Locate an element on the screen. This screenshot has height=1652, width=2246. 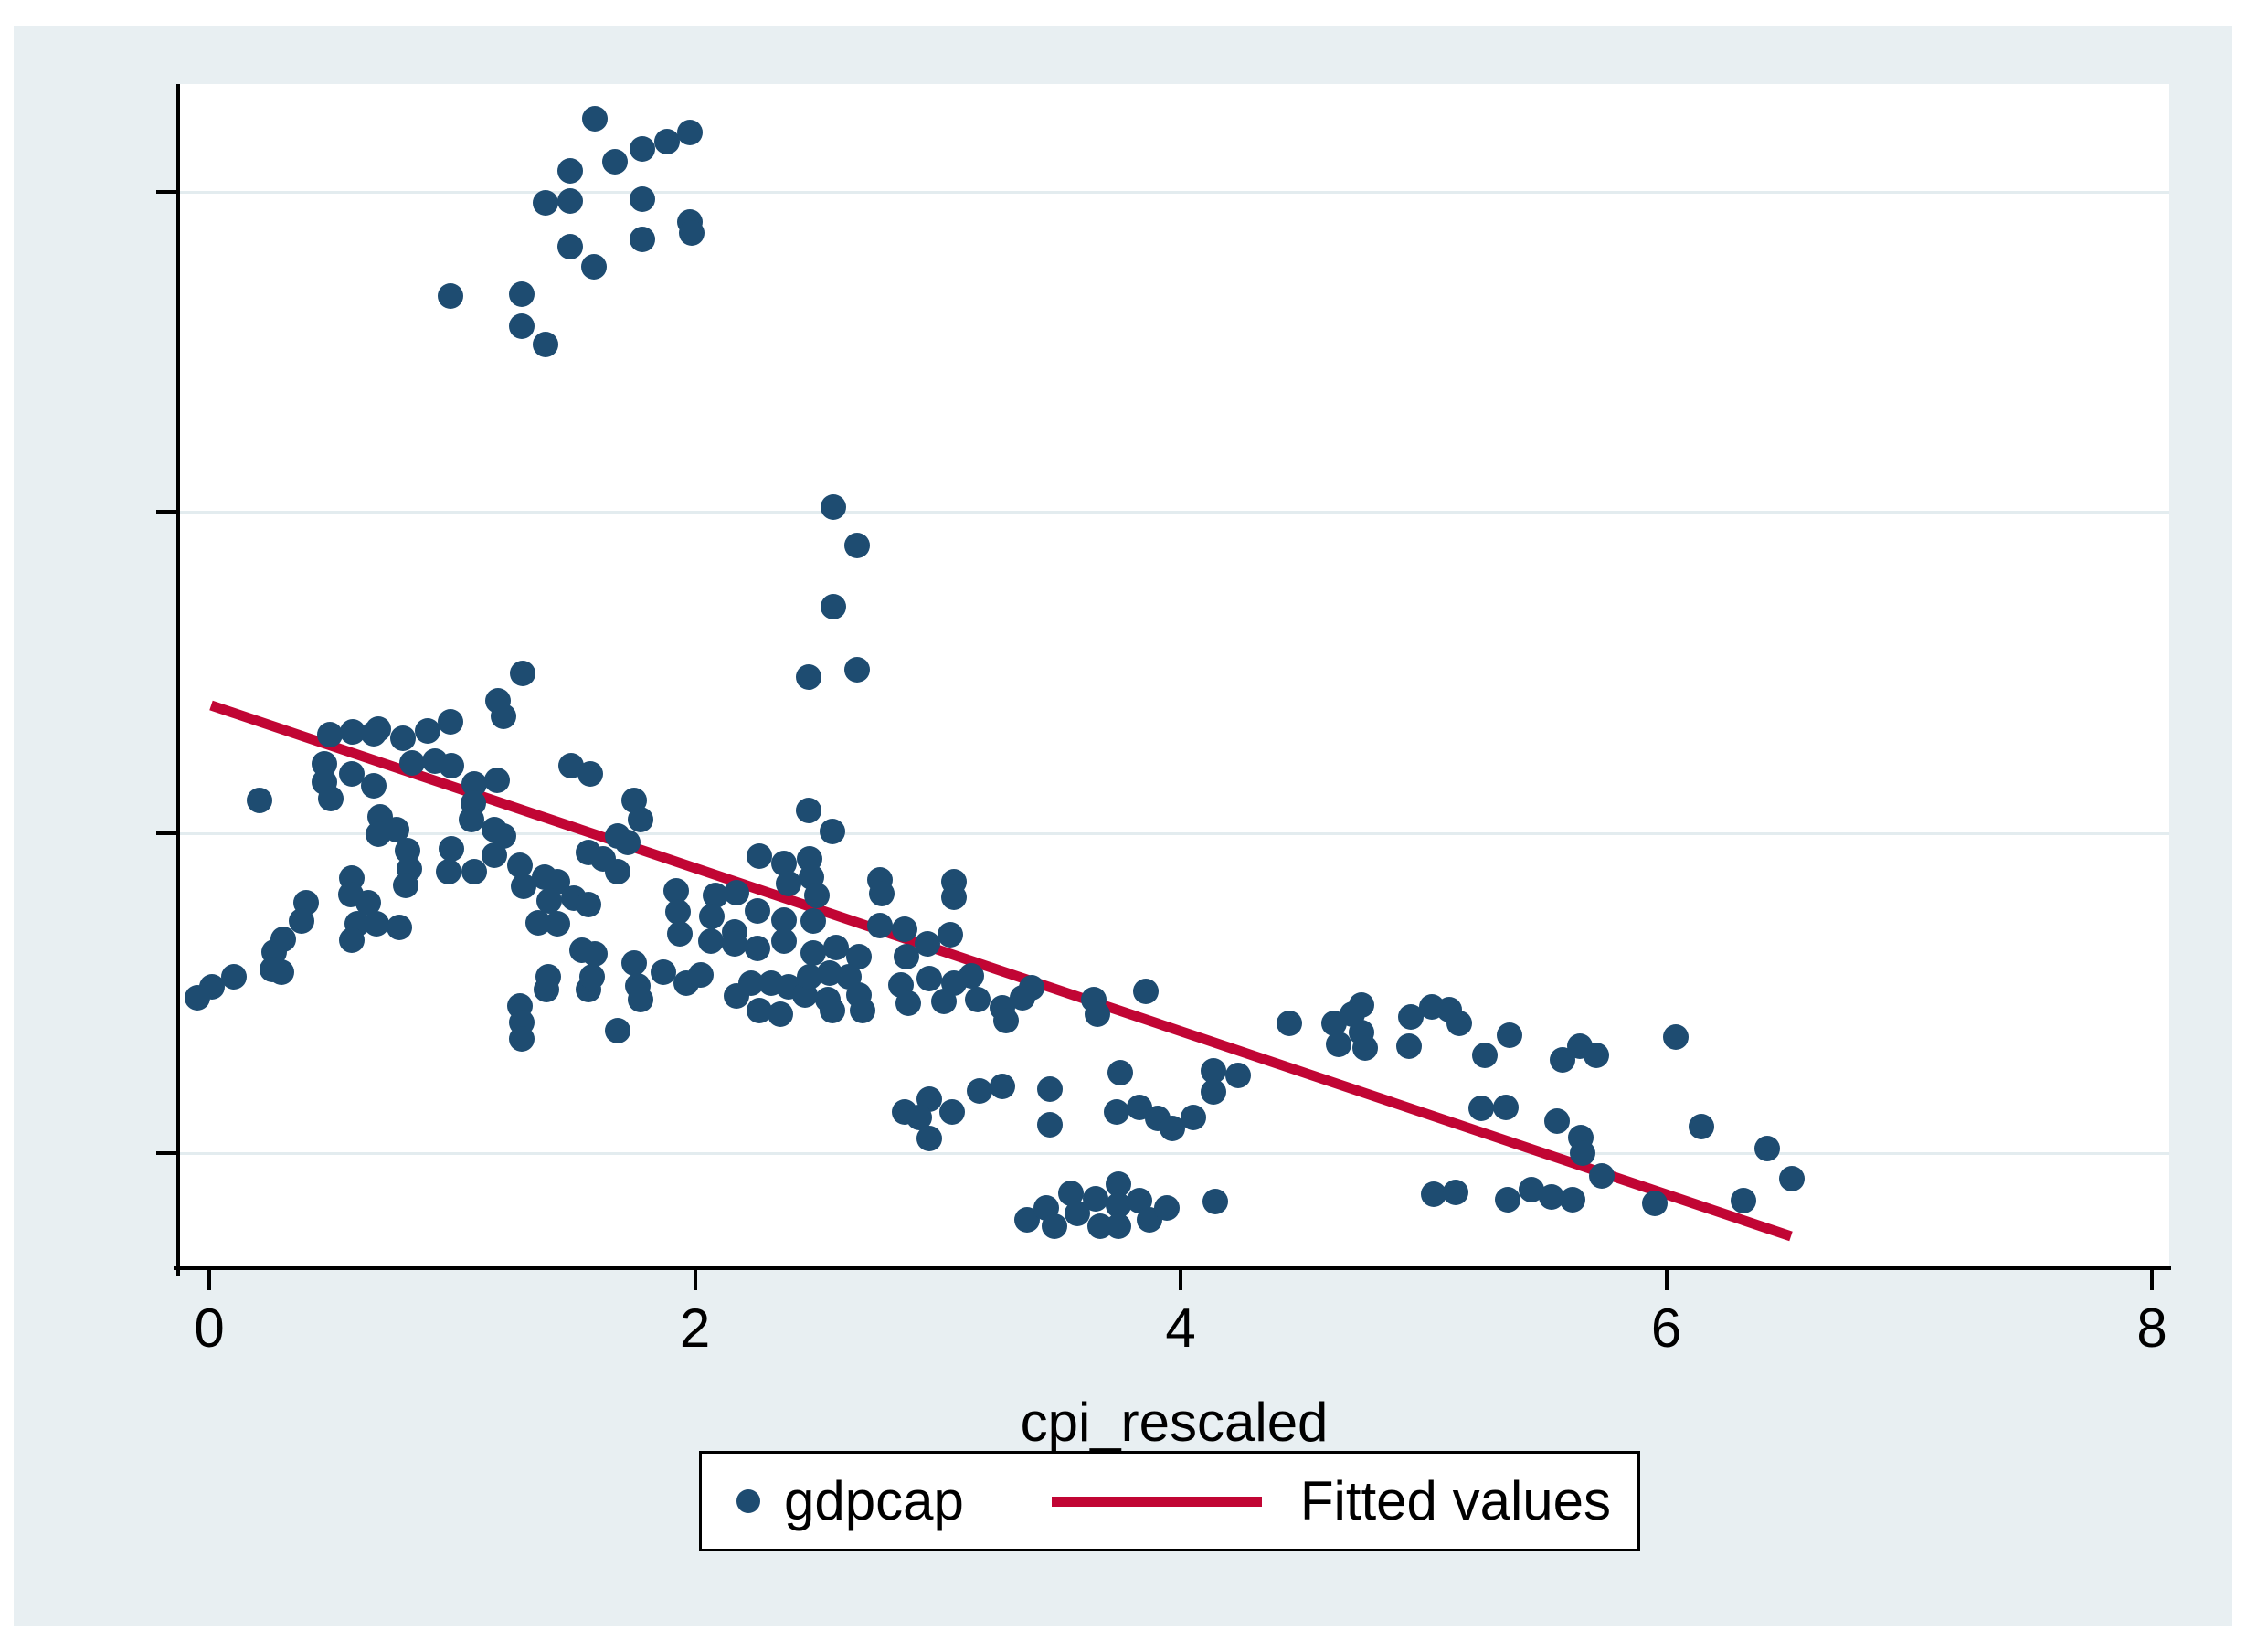
x-tick-label: 4 is located at coordinates (1180, 1328).